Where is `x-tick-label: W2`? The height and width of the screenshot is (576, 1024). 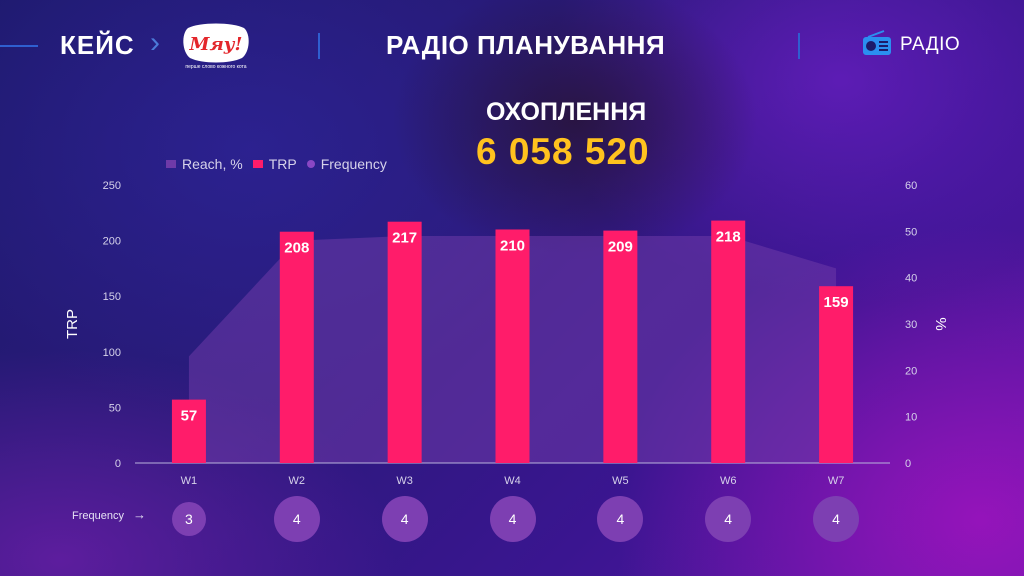 x-tick-label: W2 is located at coordinates (297, 481).